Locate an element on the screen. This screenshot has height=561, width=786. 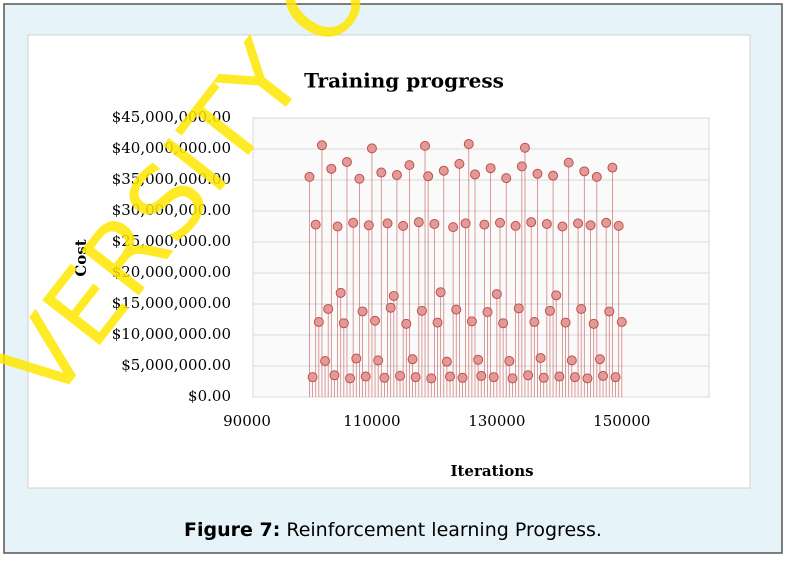
x-tick-label: 150000 is located at coordinates (621, 421).